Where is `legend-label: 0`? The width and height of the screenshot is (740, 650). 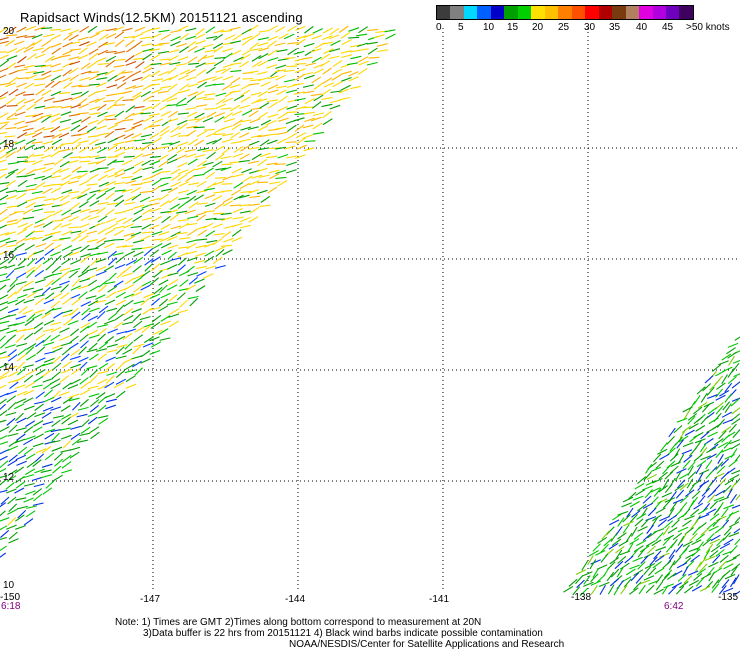
legend-label: 0 is located at coordinates (439, 27).